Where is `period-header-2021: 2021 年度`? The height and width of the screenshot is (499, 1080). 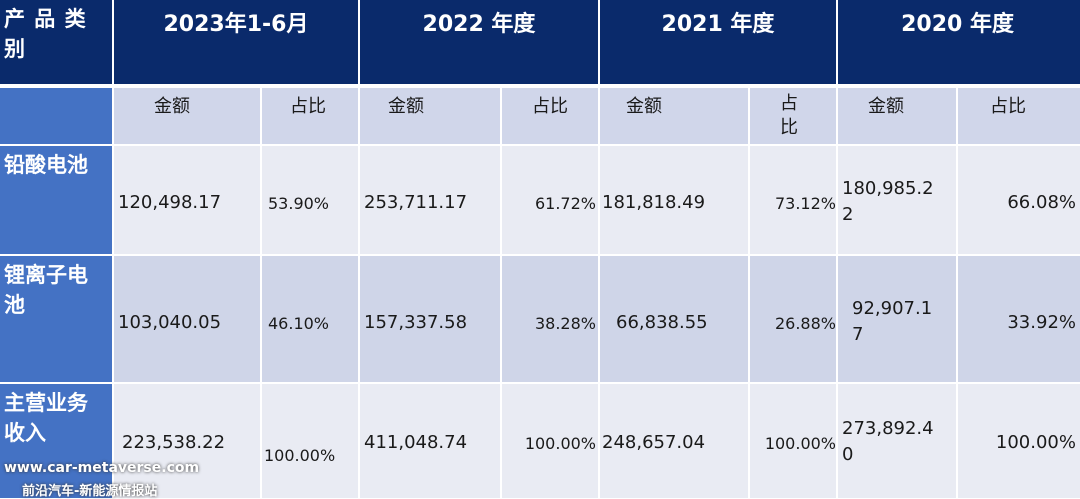
period-header-2021: 2021 年度 is located at coordinates (718, 42).